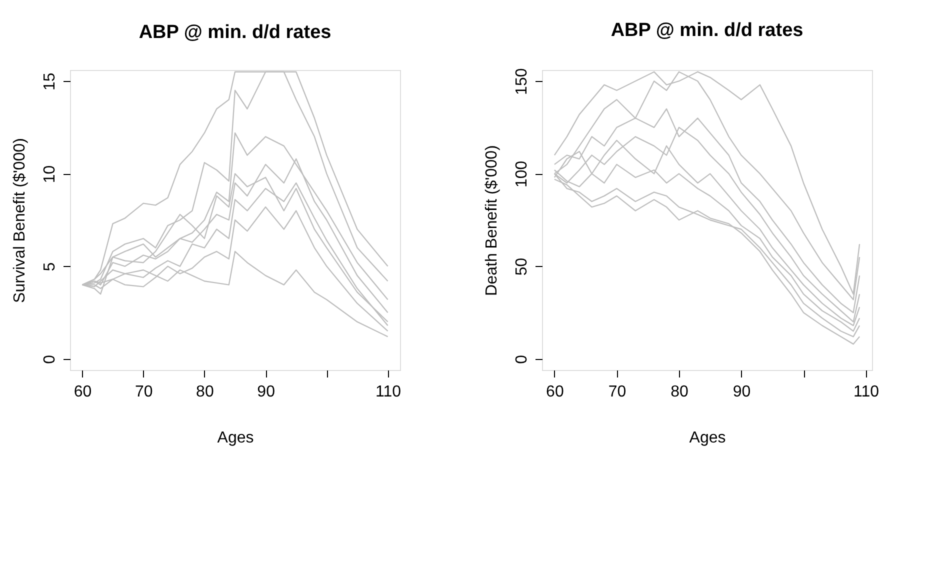 This screenshot has width=949, height=585. Describe the element at coordinates (522, 81) in the screenshot. I see `y-tick-label: 150` at that location.